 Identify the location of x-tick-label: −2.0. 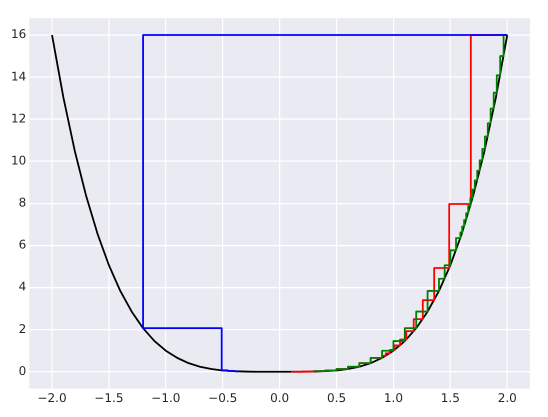
(52, 397).